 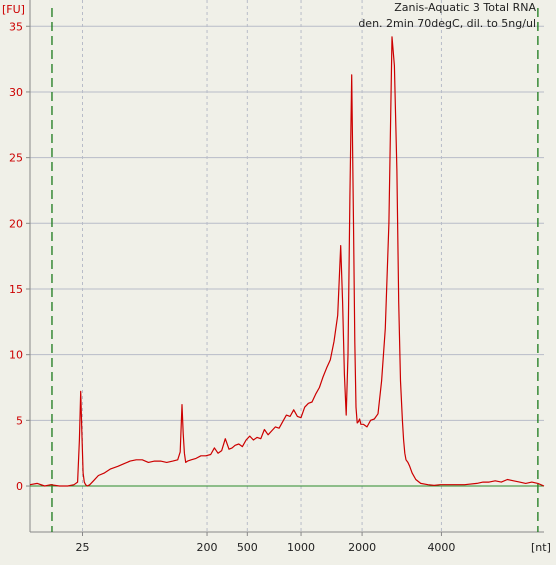 What do you see at coordinates (19, 486) in the screenshot?
I see `y-tick-label: 0` at bounding box center [19, 486].